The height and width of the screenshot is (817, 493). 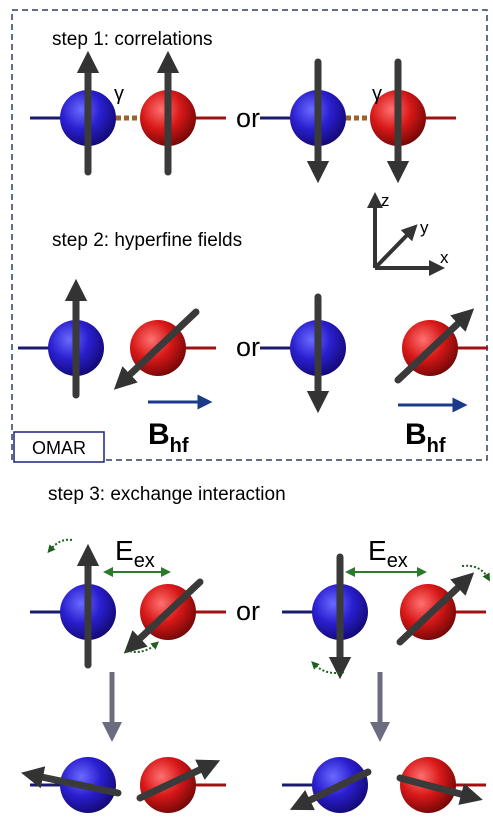 What do you see at coordinates (147, 240) in the screenshot?
I see `step-title: step 2: hyperfine fields` at bounding box center [147, 240].